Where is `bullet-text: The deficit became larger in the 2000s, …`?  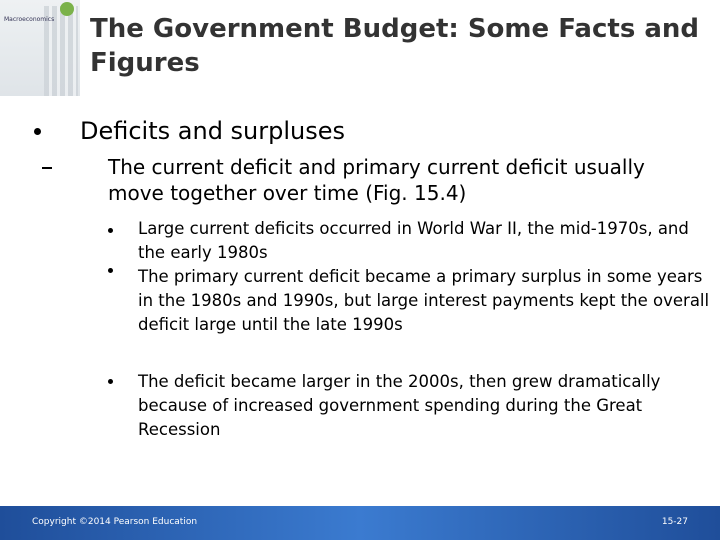 bullet-text: The deficit became larger in the 2000s, … is located at coordinates (399, 405).